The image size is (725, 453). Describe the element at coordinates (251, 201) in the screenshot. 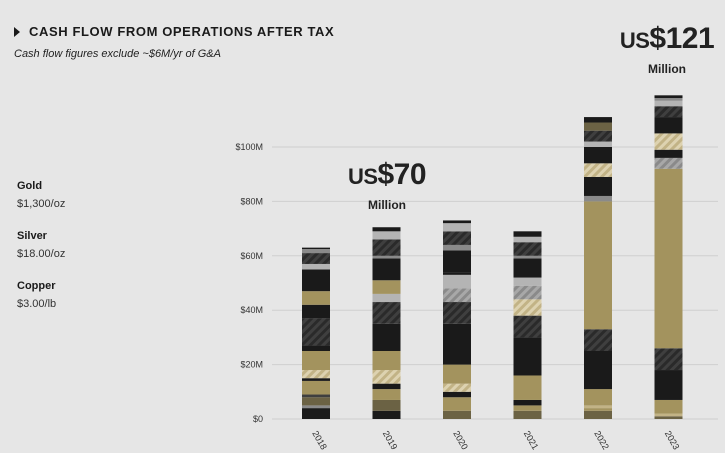

I see `y-tick-label: $80M` at that location.